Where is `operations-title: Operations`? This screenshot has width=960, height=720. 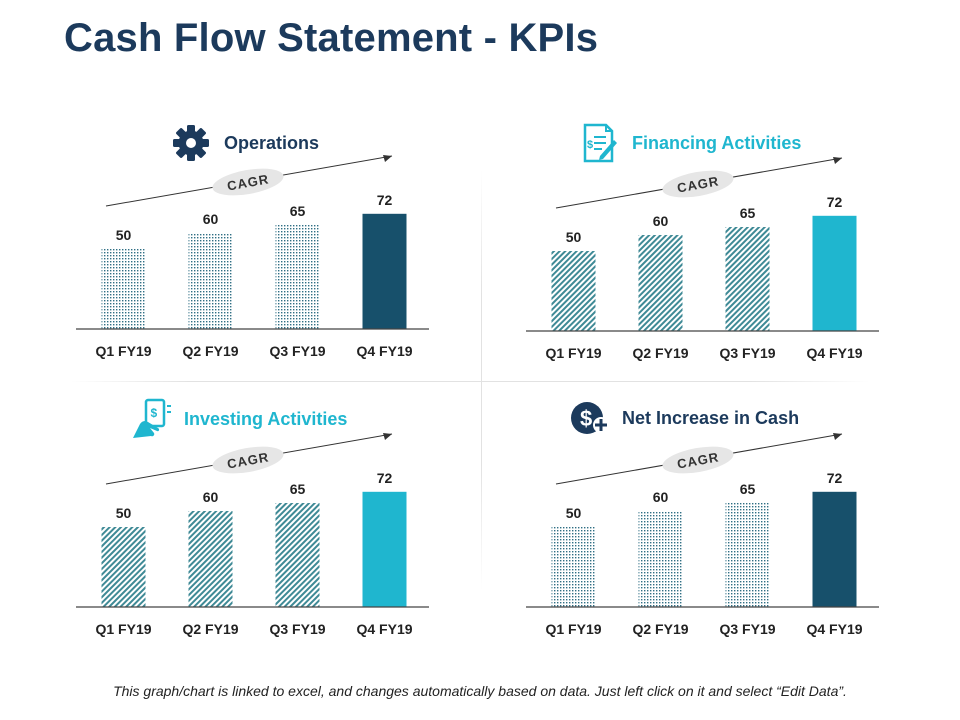 operations-title: Operations is located at coordinates (272, 142).